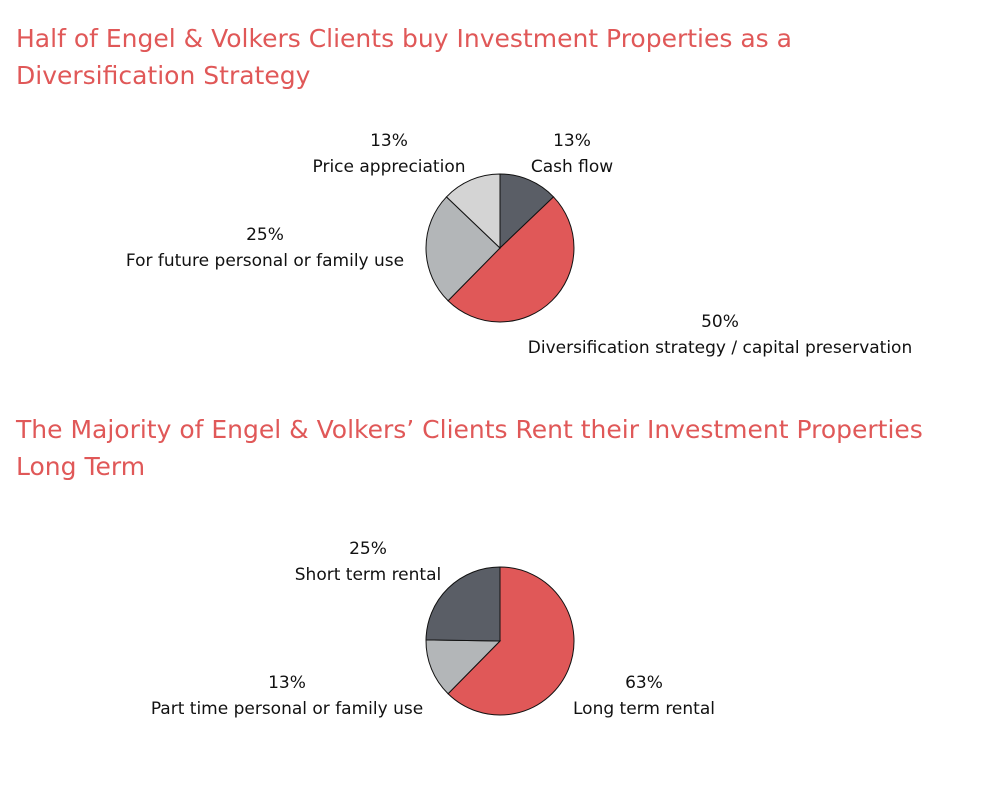 The image size is (1000, 800). I want to click on slice-percent-label: 63%, so click(644, 683).